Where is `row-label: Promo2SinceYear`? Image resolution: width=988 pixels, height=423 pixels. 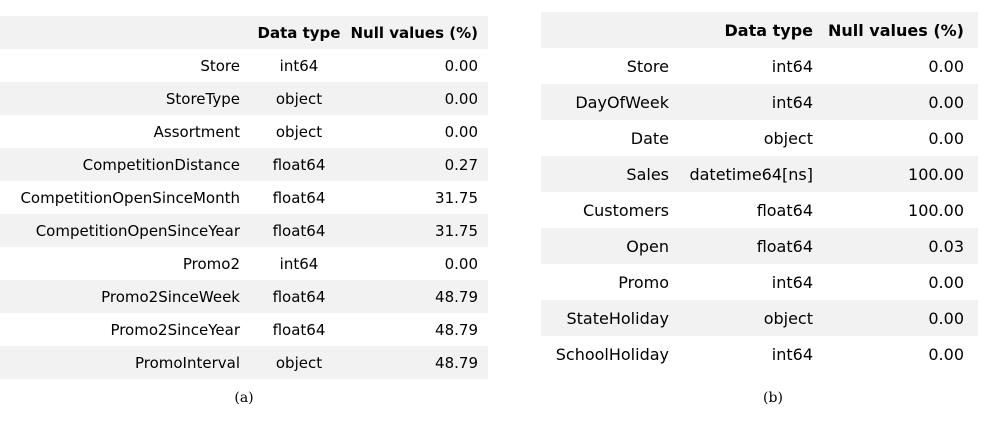 row-label: Promo2SinceYear is located at coordinates (175, 329).